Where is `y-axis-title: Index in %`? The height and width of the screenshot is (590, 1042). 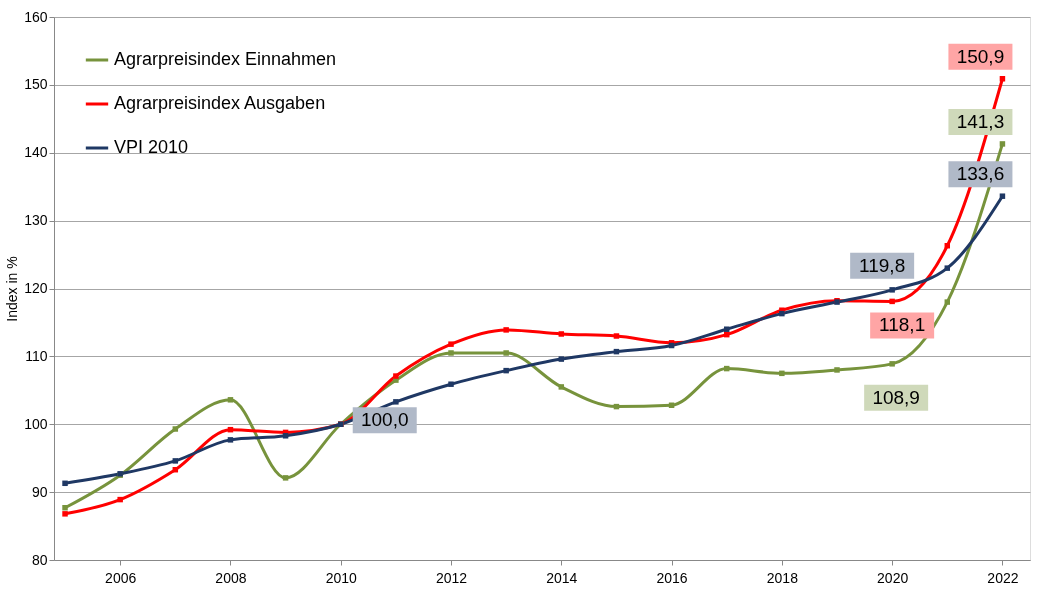
y-axis-title: Index in % is located at coordinates (12, 289).